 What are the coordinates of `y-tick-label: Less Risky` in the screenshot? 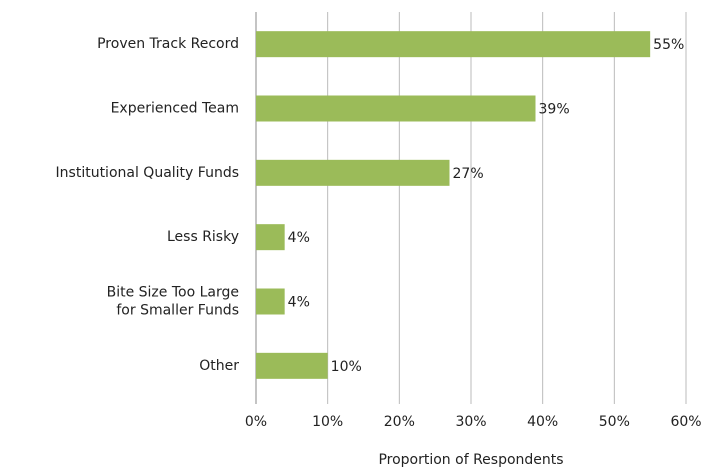 It's located at (203, 237).